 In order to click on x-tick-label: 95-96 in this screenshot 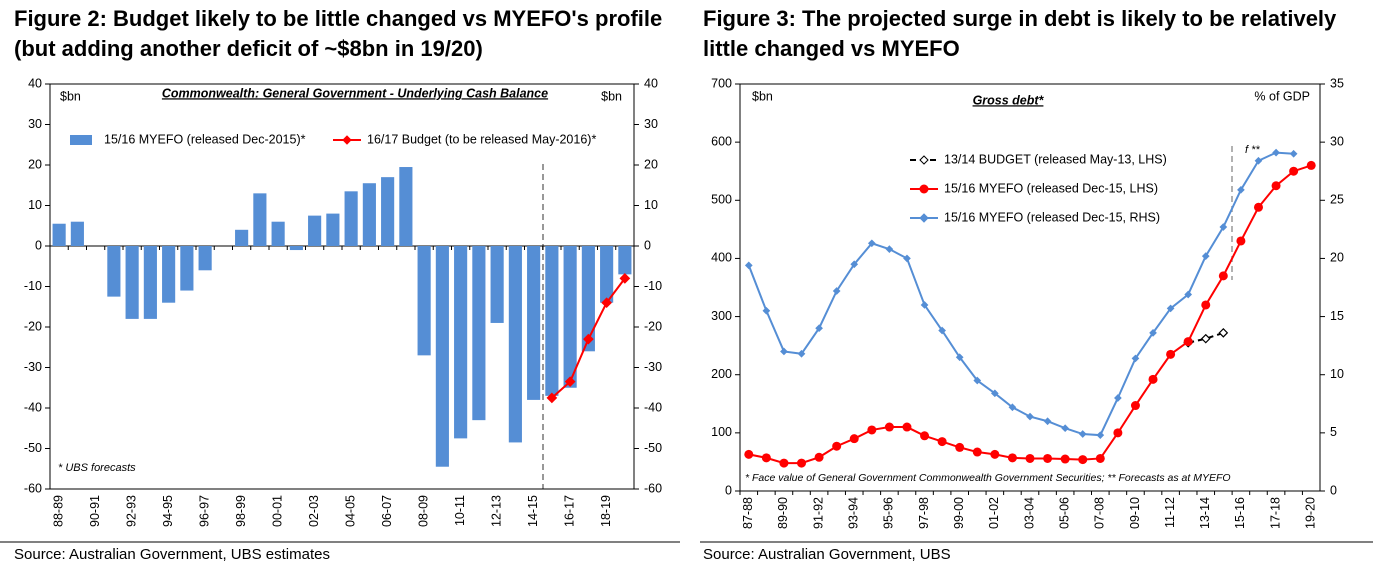, I will do `click(889, 513)`.